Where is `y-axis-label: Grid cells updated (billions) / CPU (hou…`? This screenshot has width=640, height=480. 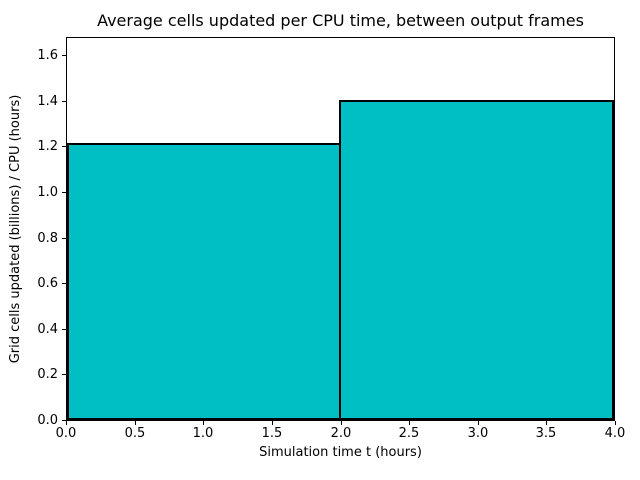
y-axis-label: Grid cells updated (billions) / CPU (hou… is located at coordinates (15, 229).